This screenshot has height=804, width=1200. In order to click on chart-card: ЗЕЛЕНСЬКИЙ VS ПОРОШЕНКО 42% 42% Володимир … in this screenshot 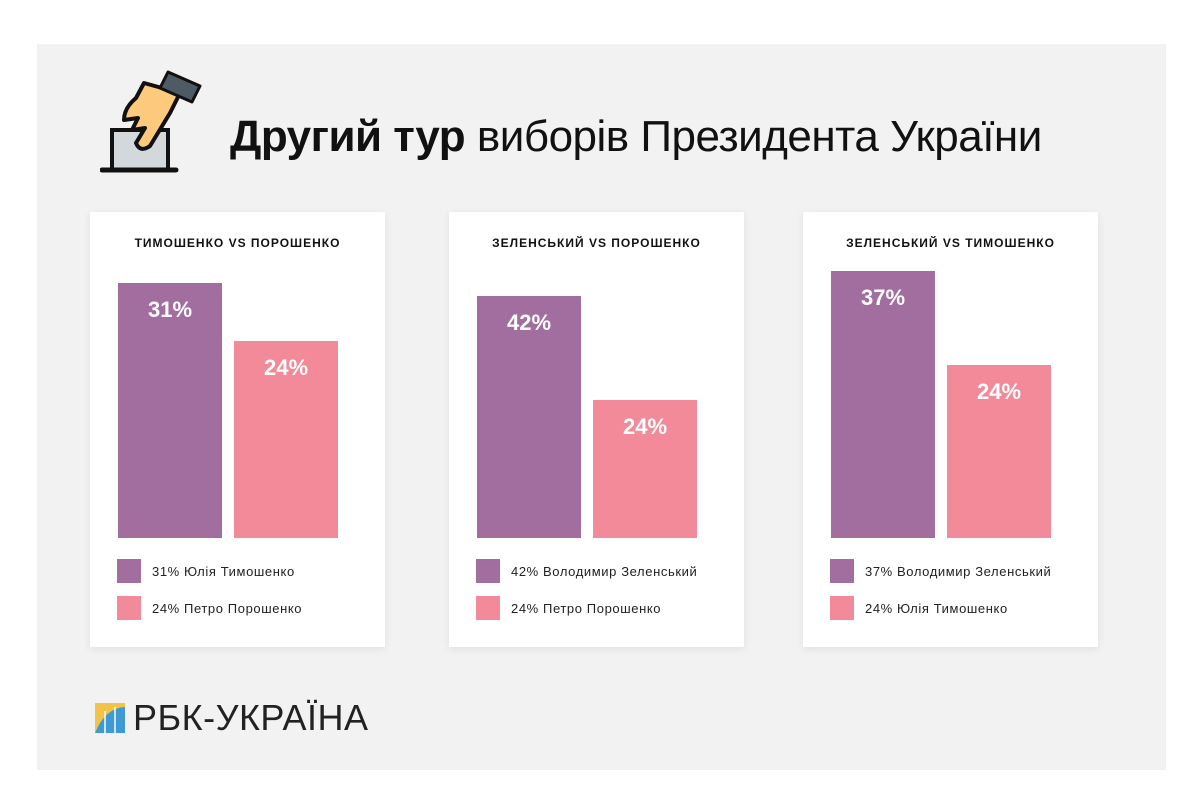, I will do `click(596, 429)`.